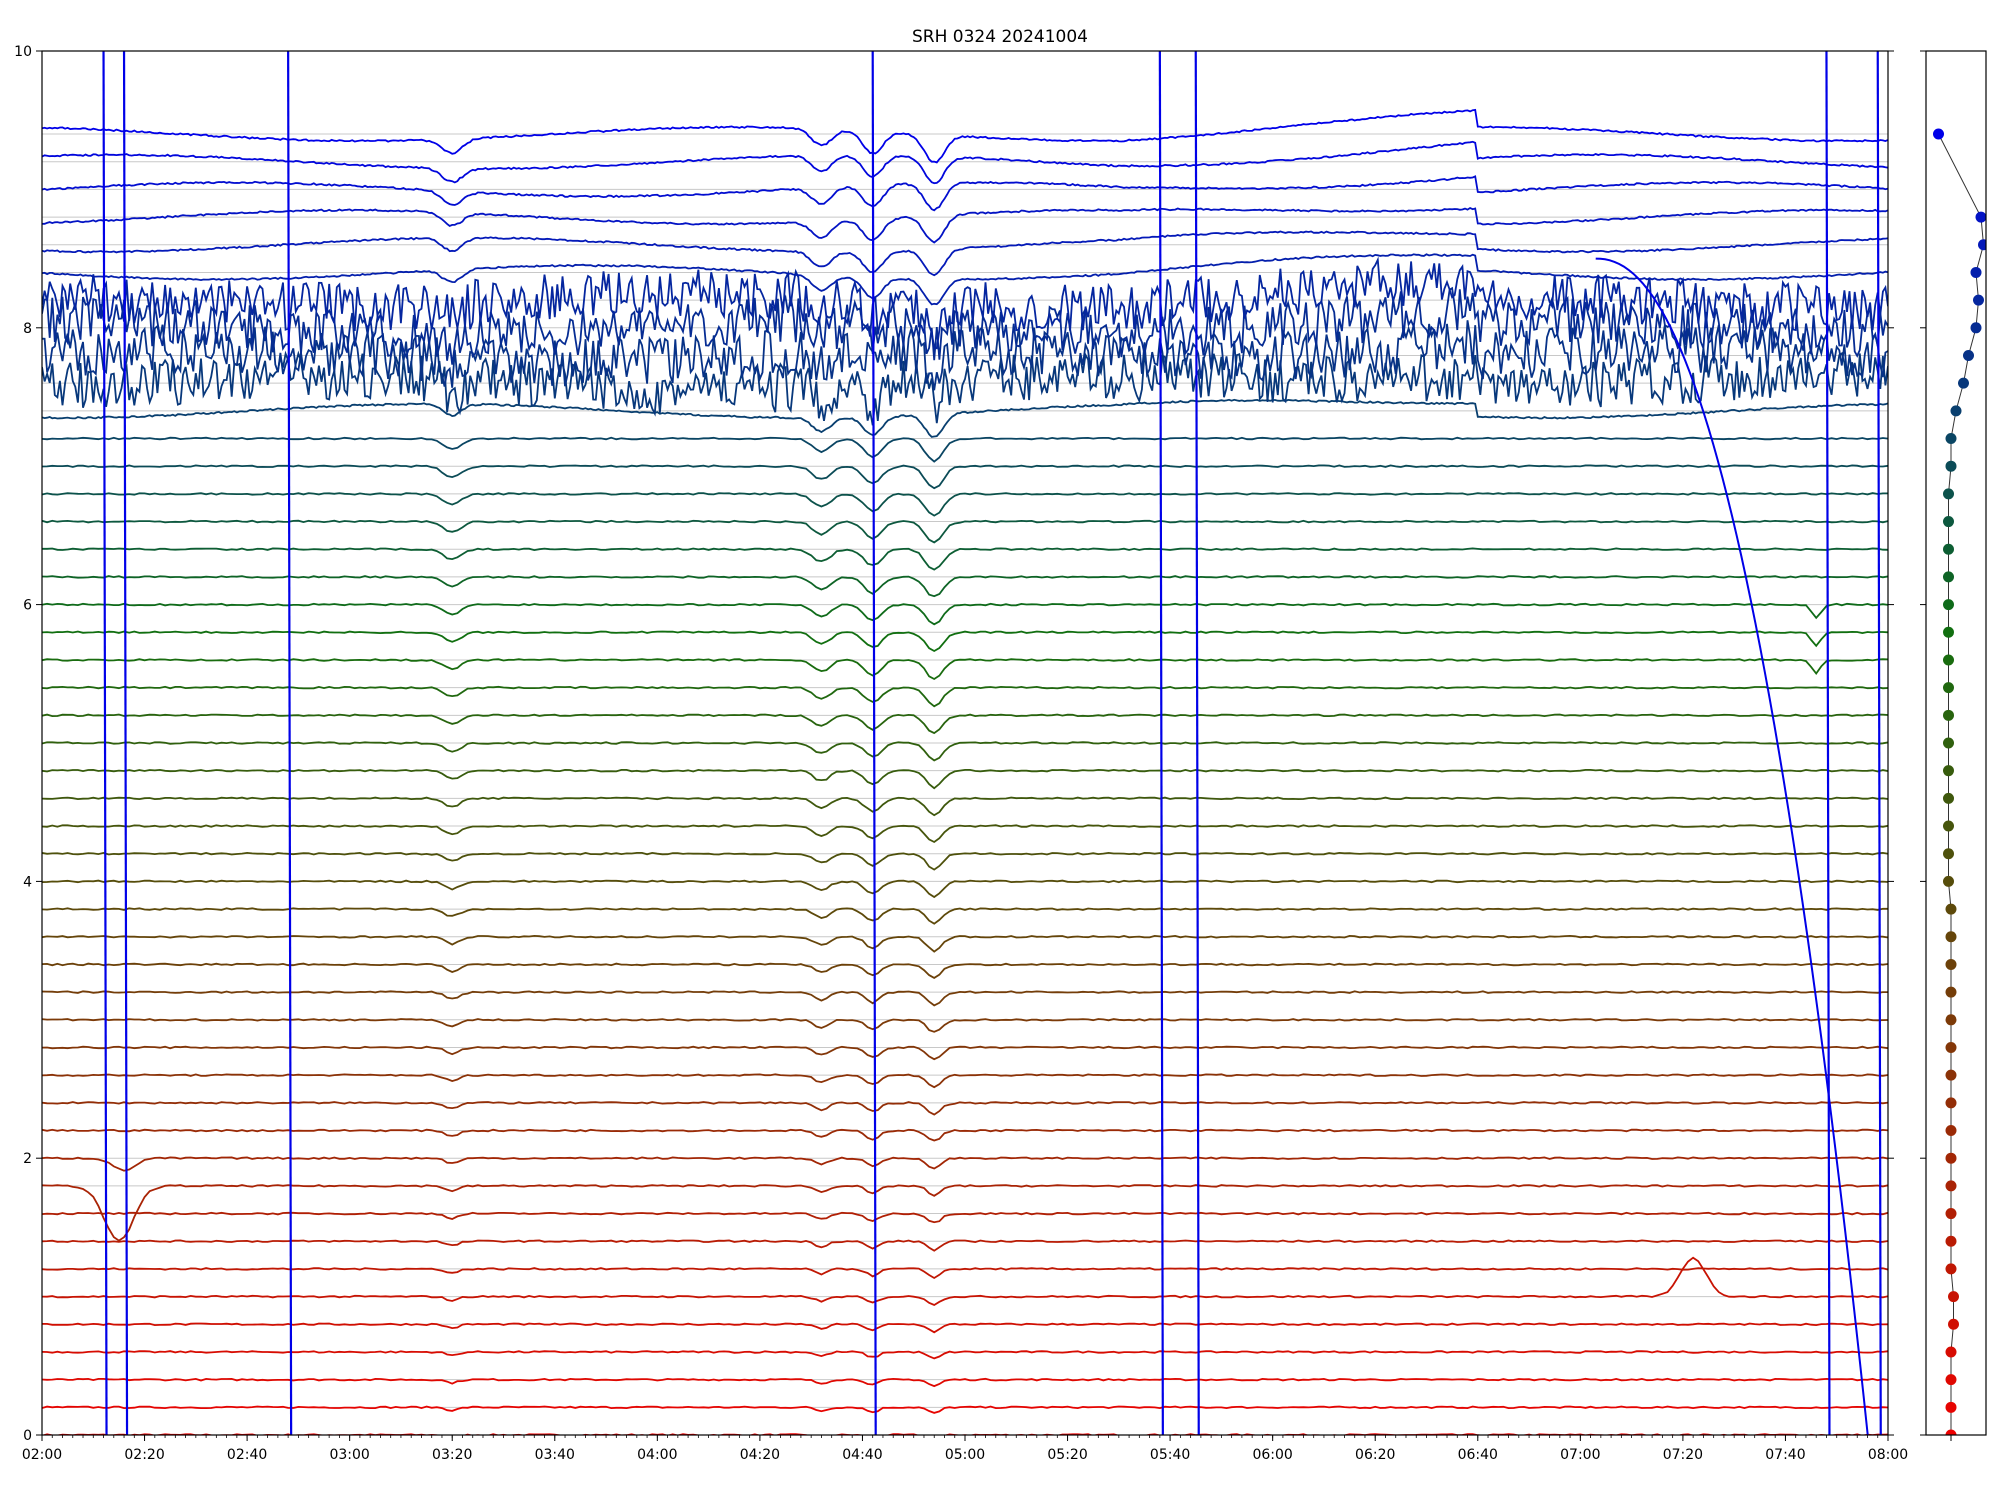  Describe the element at coordinates (1683, 1455) in the screenshot. I see `x-tick-label: 07:20` at that location.